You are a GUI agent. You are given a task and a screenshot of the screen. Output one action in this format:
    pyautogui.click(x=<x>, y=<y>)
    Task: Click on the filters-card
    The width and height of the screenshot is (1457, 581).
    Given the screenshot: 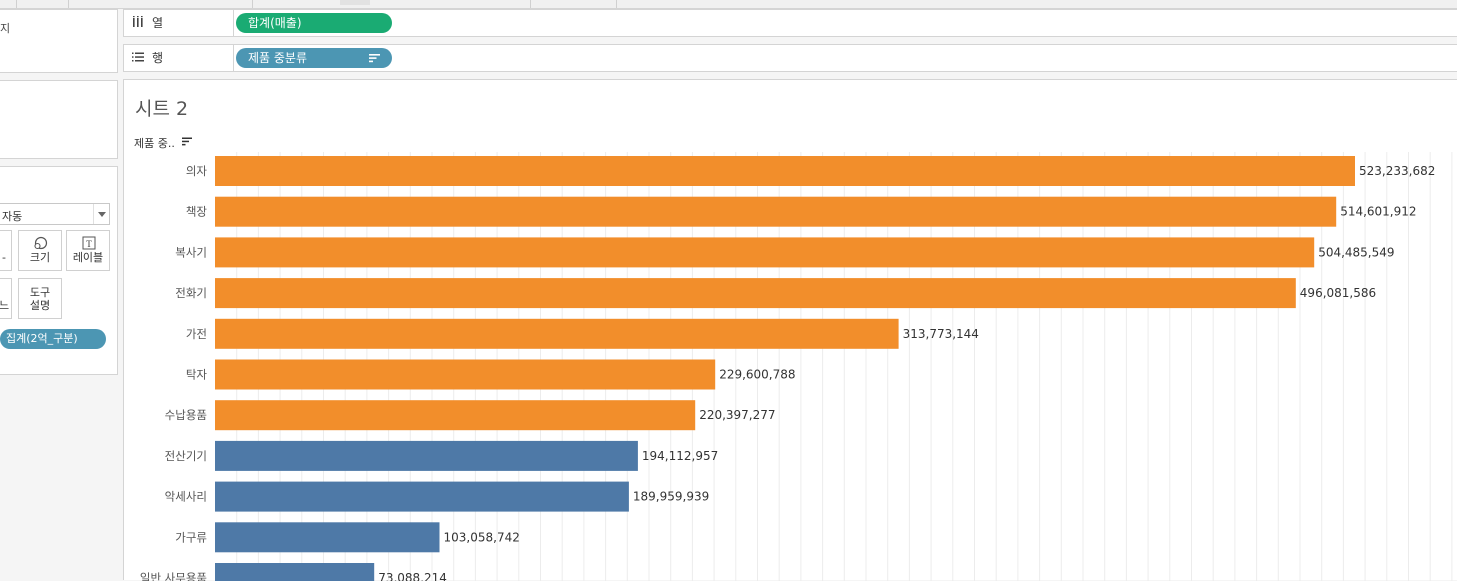 What is the action you would take?
    pyautogui.click(x=59, y=119)
    